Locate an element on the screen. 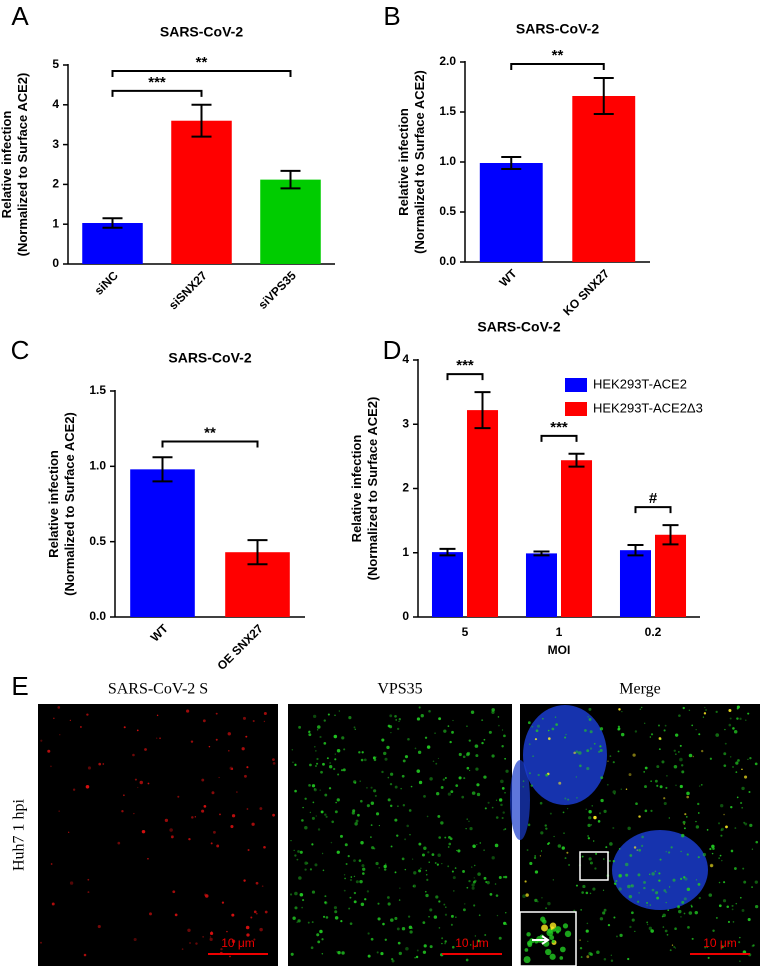 Image resolution: width=765 pixels, height=974 pixels. panel-letter: E is located at coordinates (19, 686).